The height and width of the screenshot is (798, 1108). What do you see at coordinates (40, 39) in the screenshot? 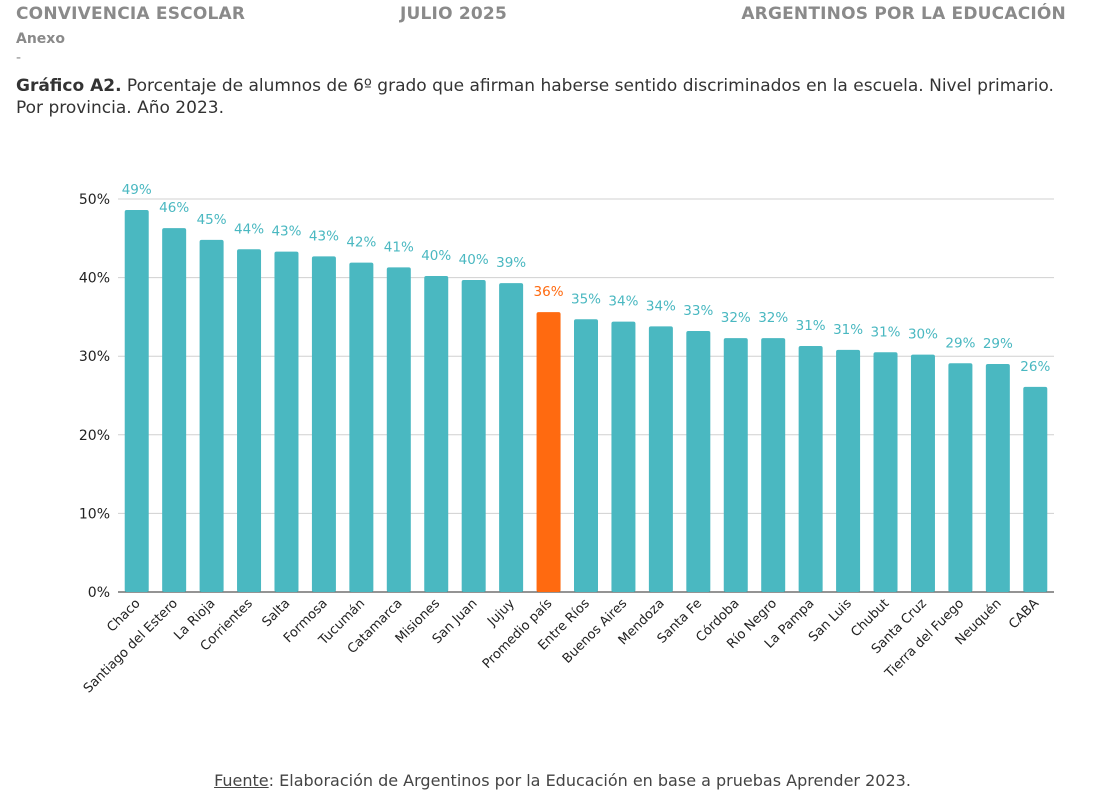
I see `section-label: Anexo` at bounding box center [40, 39].